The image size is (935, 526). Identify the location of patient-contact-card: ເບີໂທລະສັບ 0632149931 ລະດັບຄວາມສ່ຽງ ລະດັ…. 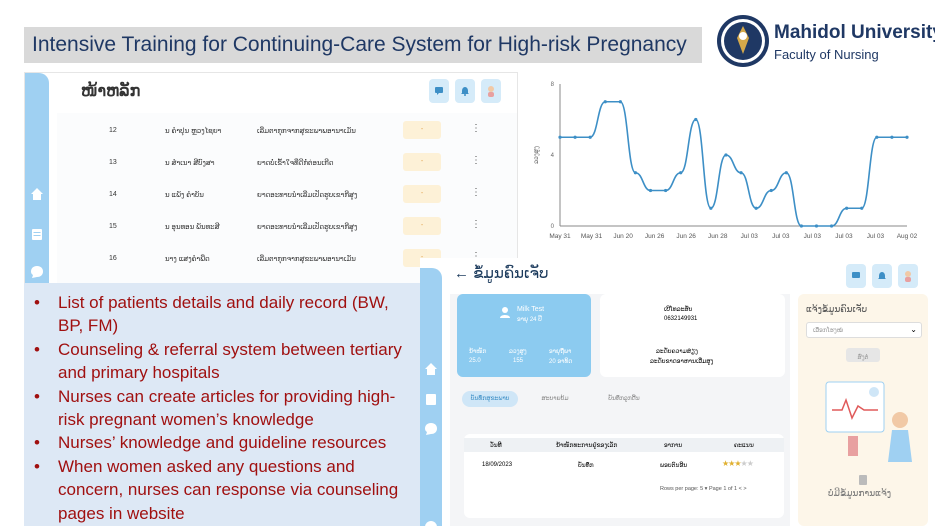
(692, 335).